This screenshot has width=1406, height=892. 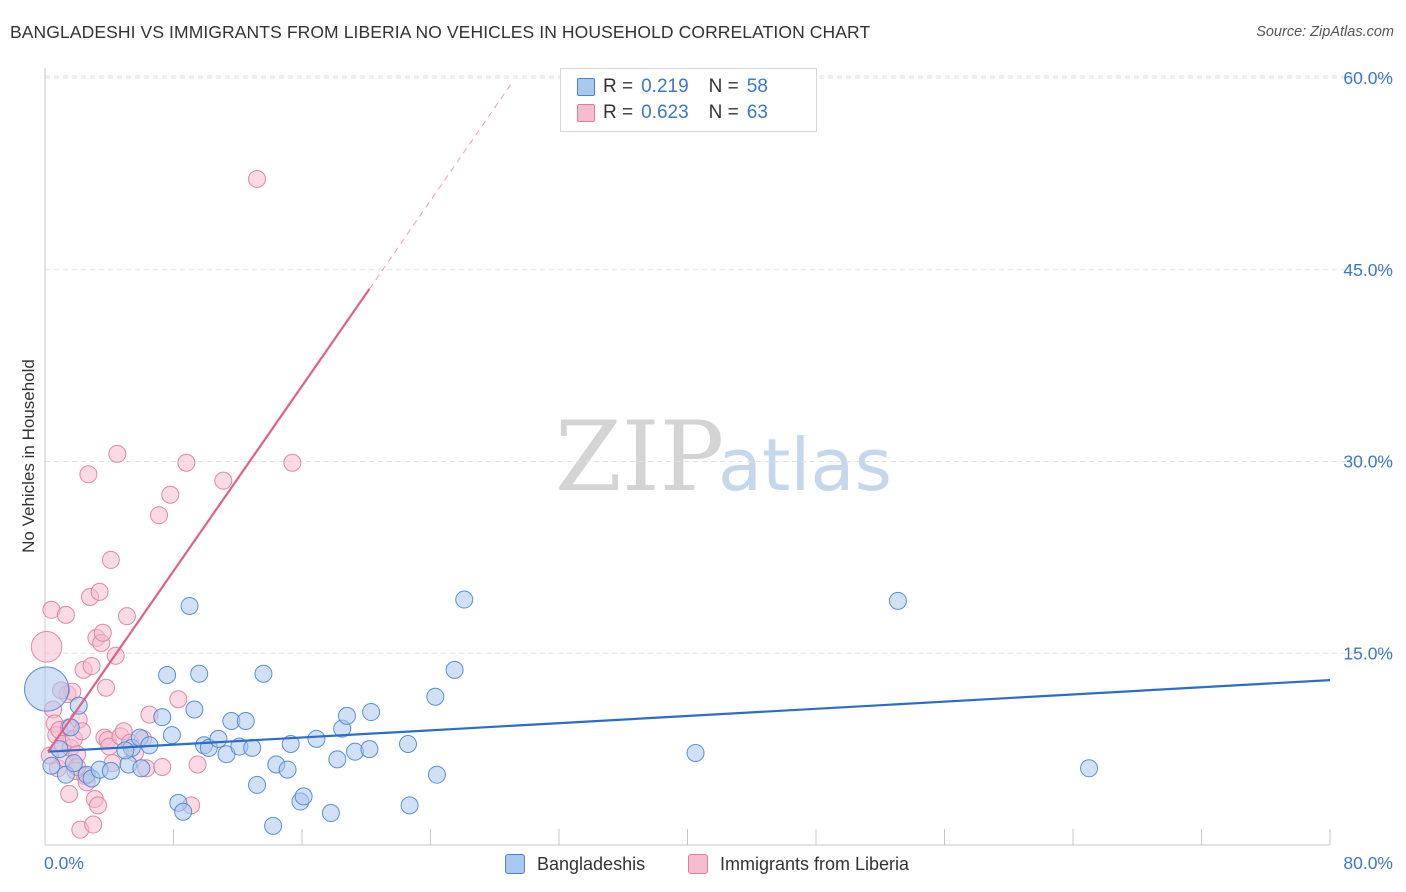 What do you see at coordinates (1368, 863) in the screenshot?
I see `x-tick-label: 80.0%` at bounding box center [1368, 863].